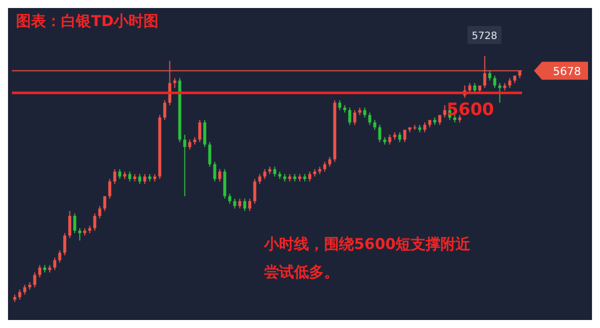 Image resolution: width=600 pixels, height=328 pixels. I want to click on annotation: 小时线，围绕5600短支撑附近尝试低多。, so click(368, 258).